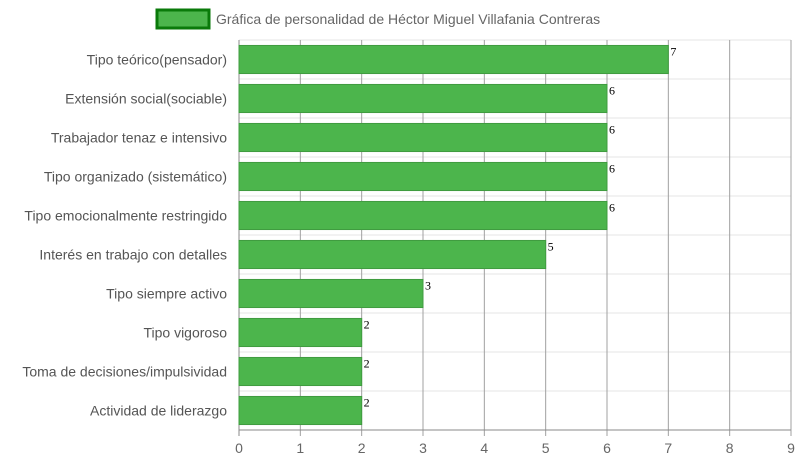 Image resolution: width=798 pixels, height=465 pixels. I want to click on category-label: Tipo siempre activo, so click(166, 294).